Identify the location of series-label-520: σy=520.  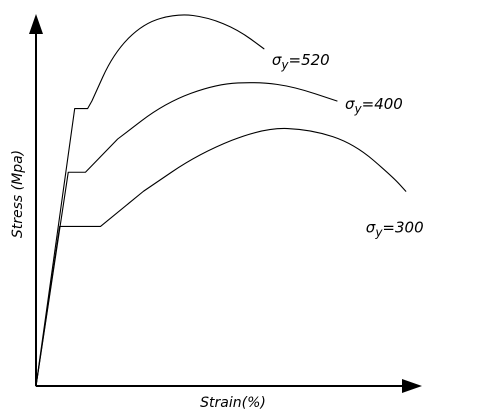
(301, 61).